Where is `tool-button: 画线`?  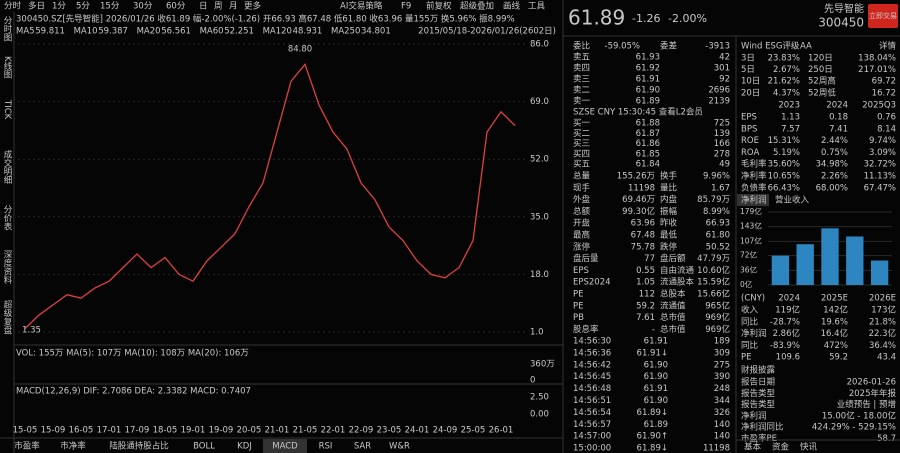 tool-button: 画线 is located at coordinates (512, 6).